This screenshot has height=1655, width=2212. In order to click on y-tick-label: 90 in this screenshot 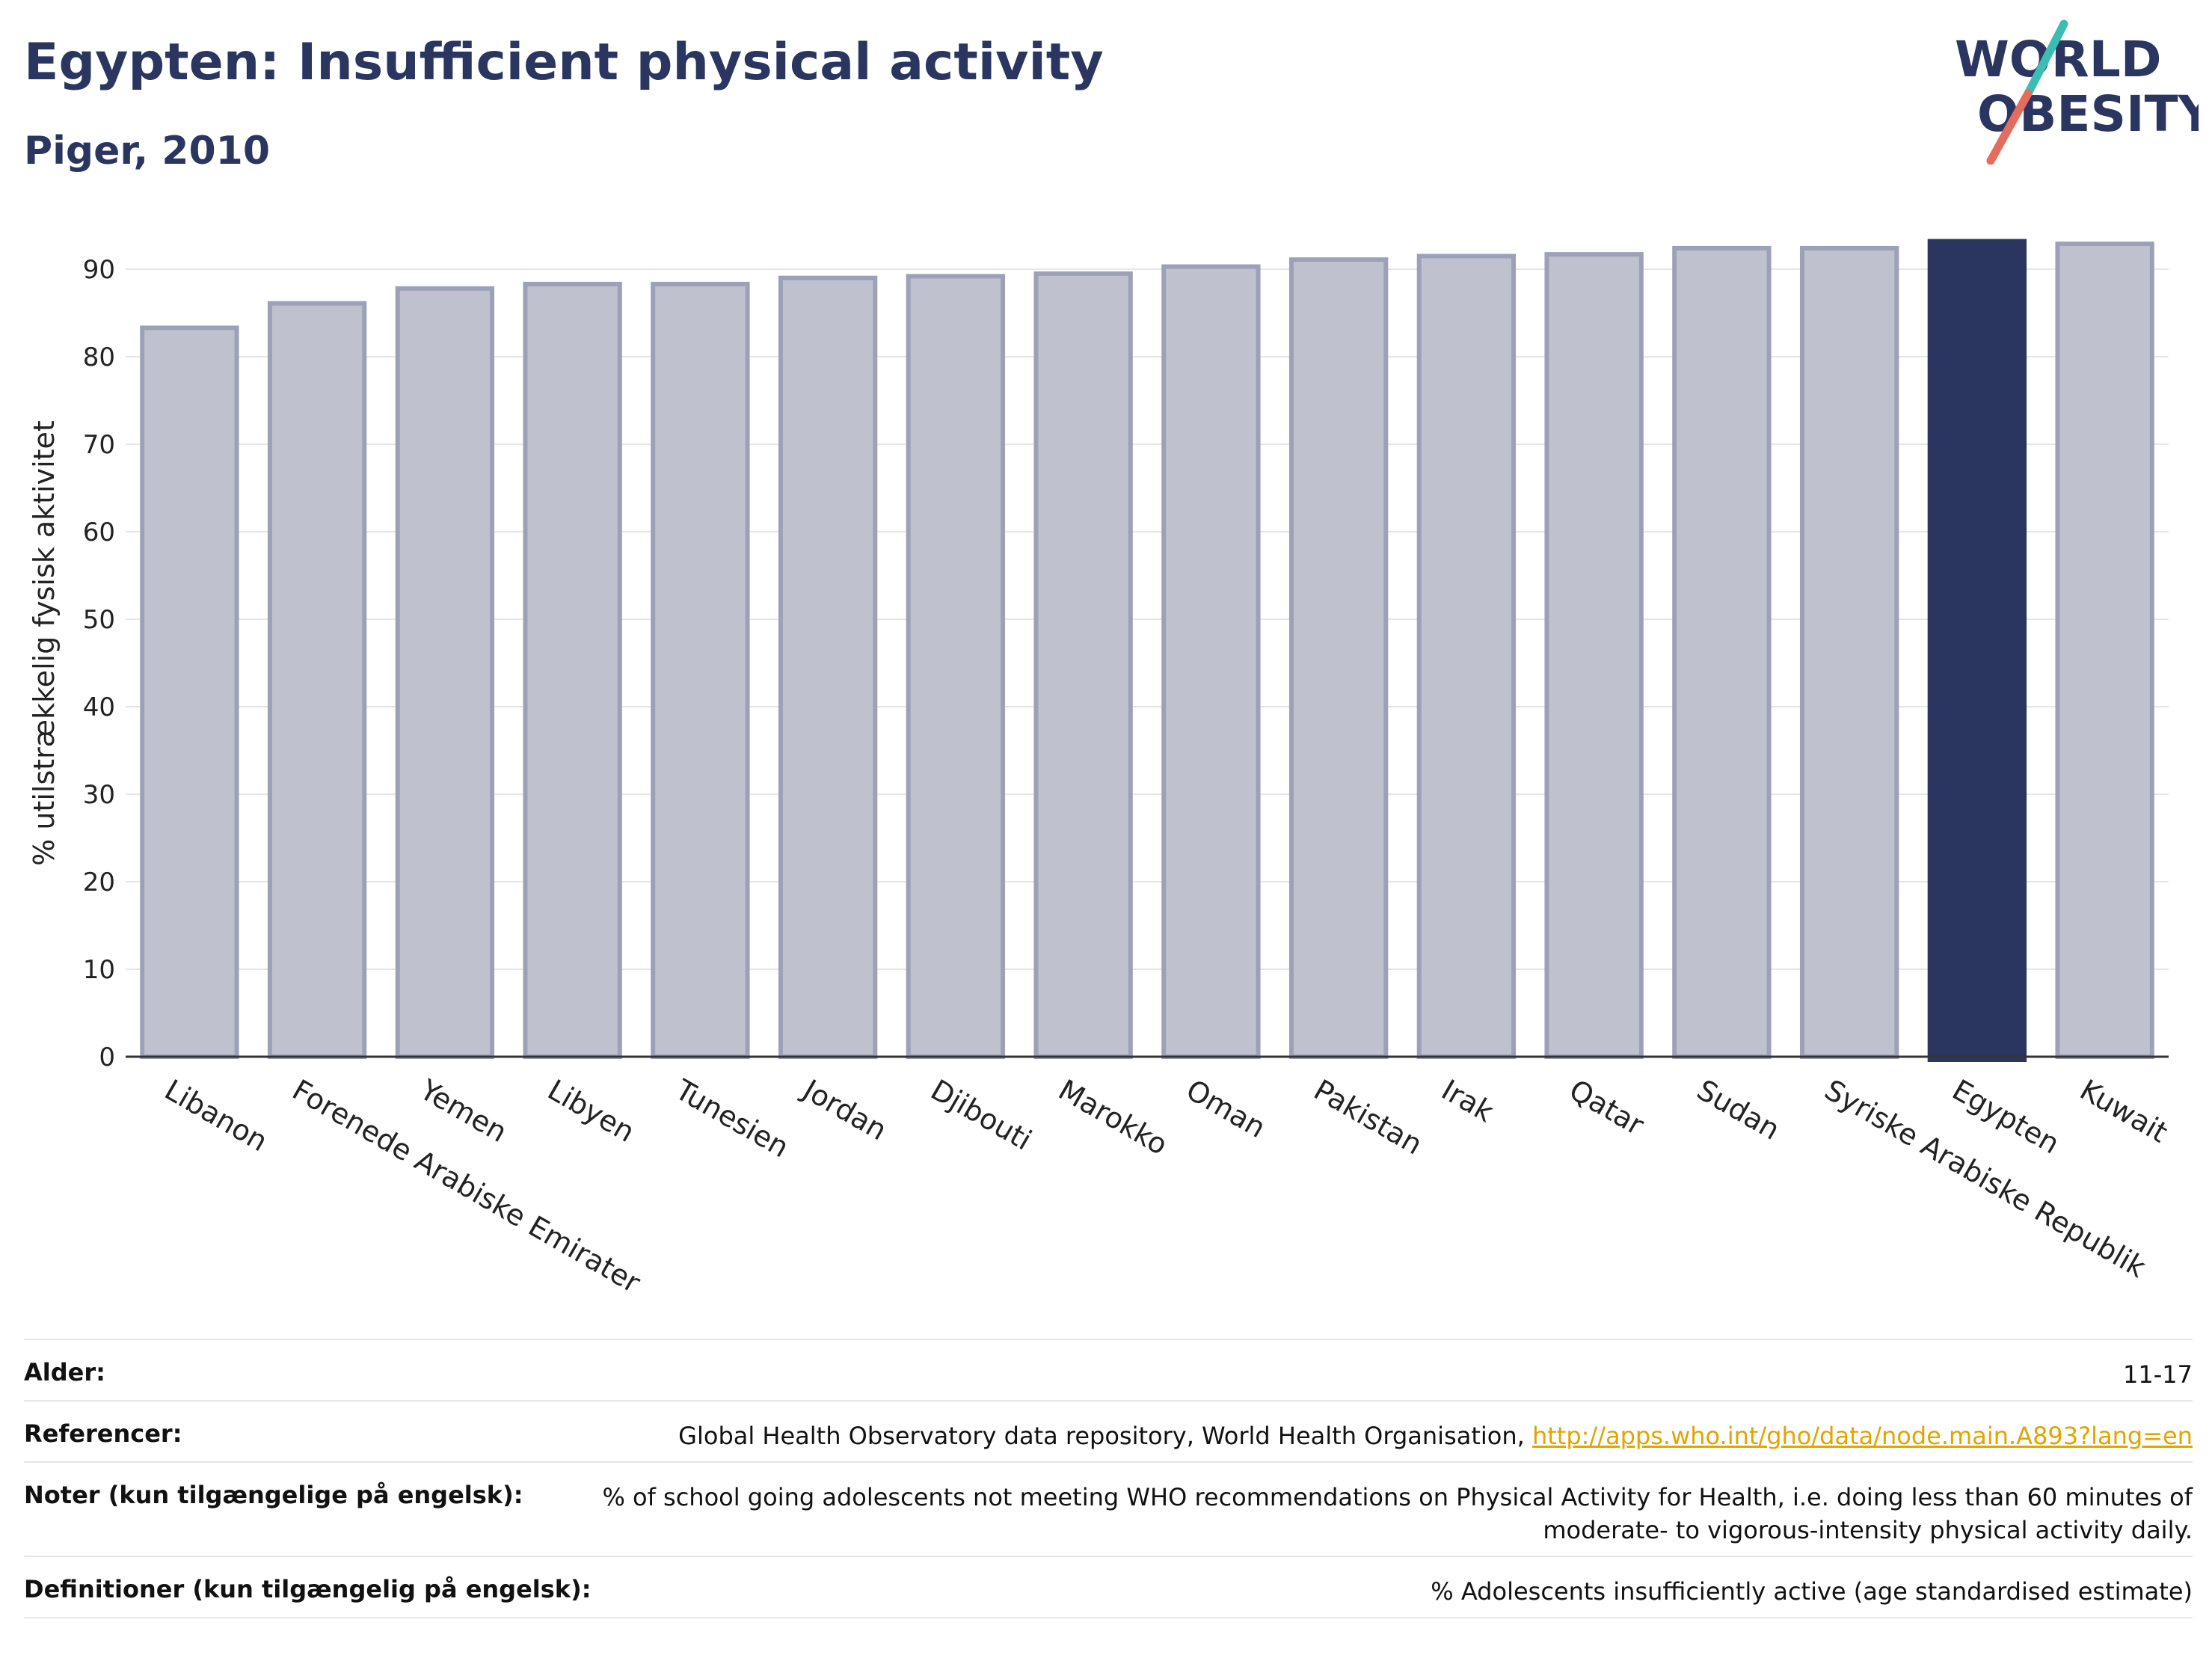, I will do `click(99, 270)`.